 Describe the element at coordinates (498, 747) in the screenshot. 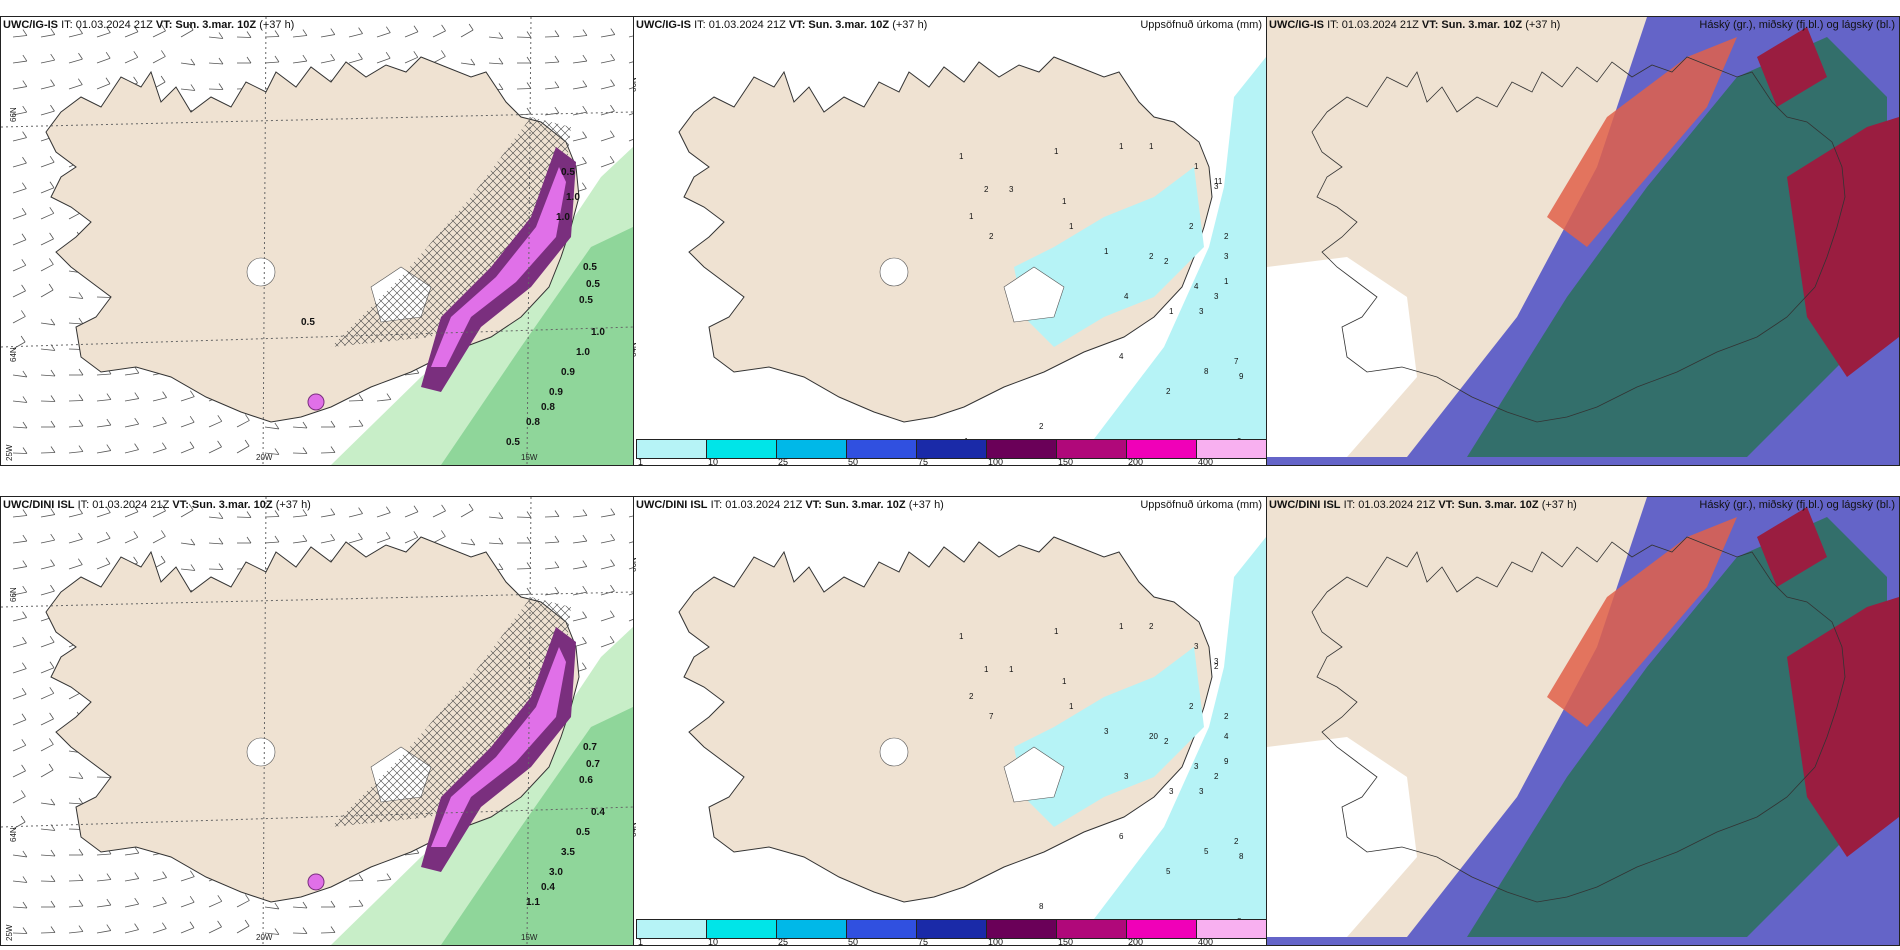

I see `precip-purple-light` at that location.